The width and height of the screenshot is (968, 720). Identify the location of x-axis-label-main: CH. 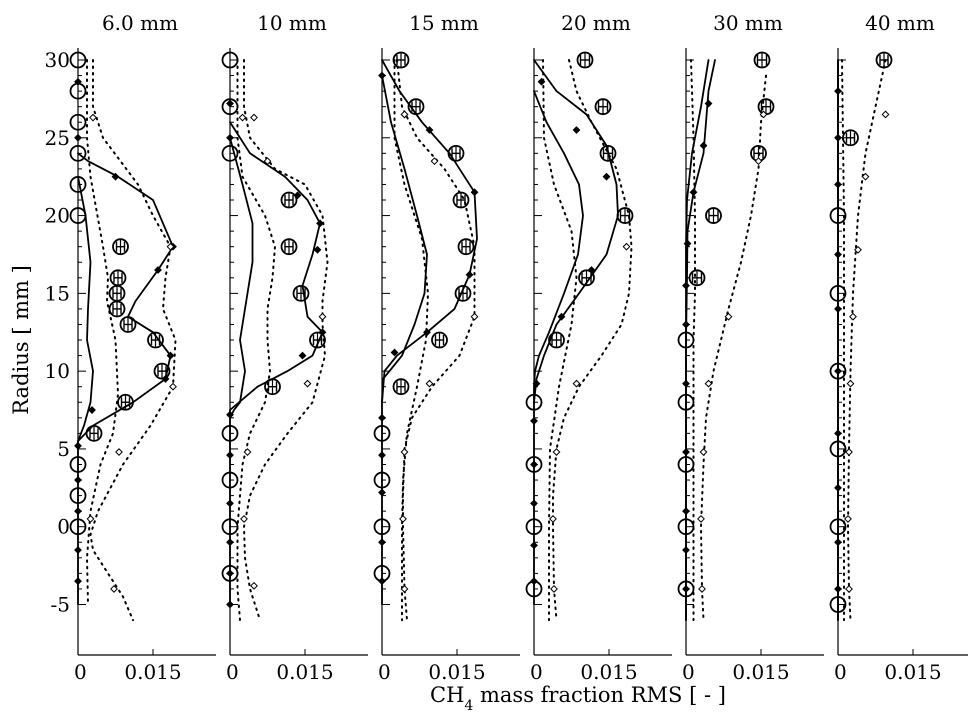
(447, 695).